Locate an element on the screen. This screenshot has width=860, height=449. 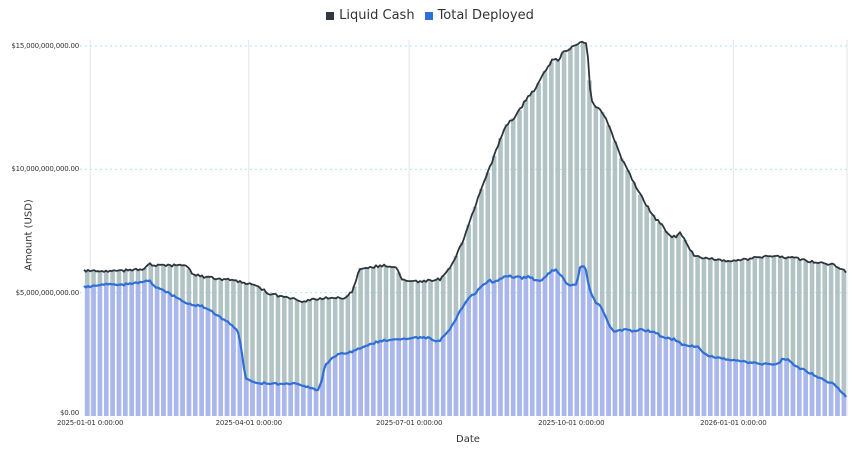
legend-swatch-total-deployed is located at coordinates (428, 15).